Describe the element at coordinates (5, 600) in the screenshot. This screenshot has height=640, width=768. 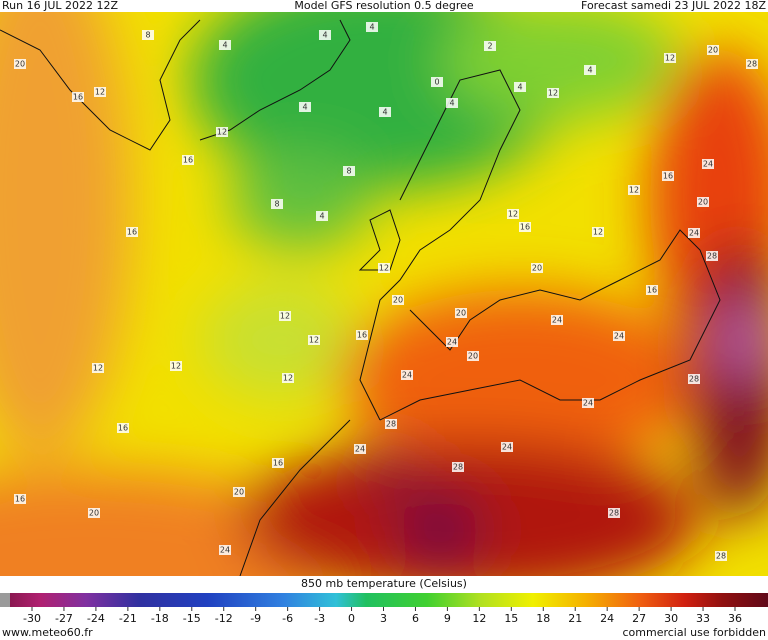
I see `colorbar-underflow` at that location.